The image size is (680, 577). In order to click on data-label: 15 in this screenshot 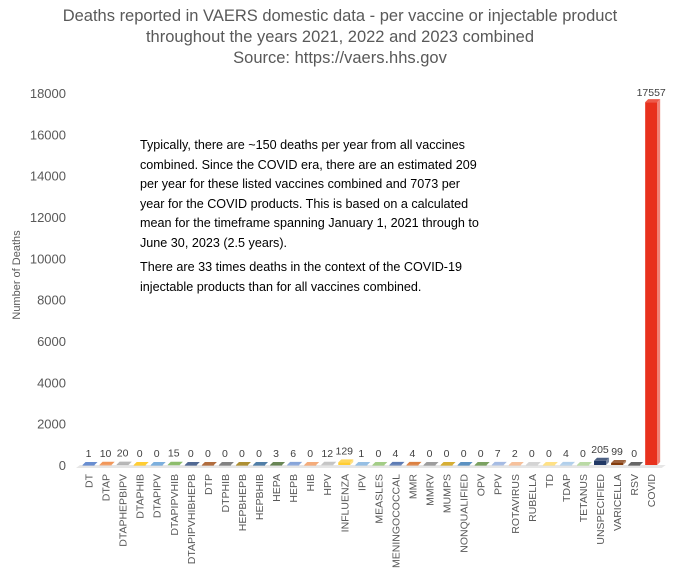, I will do `click(174, 454)`.